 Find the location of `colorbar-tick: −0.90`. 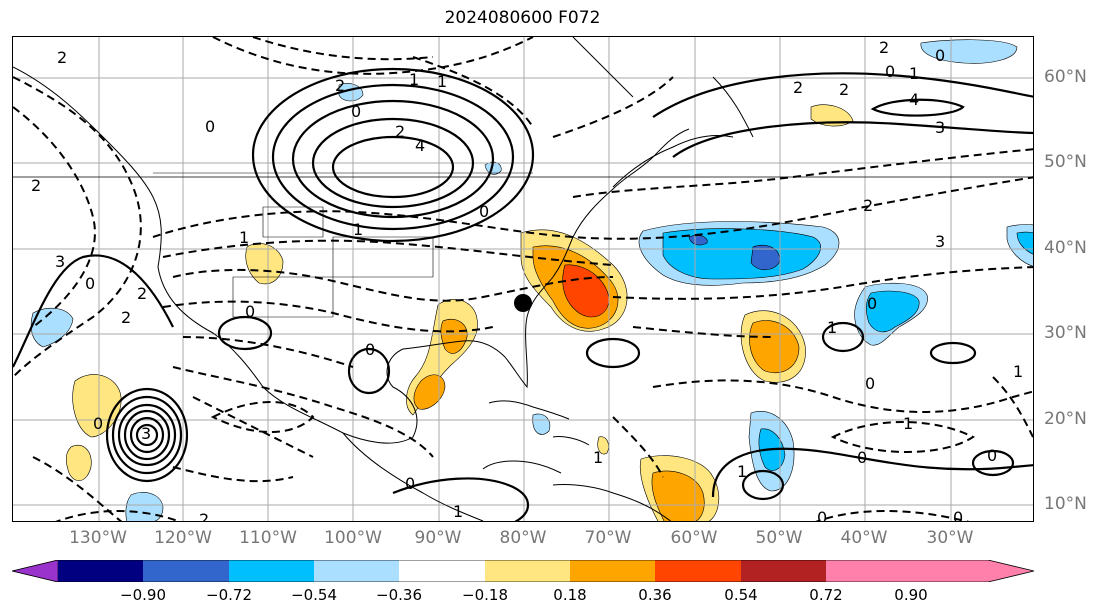

colorbar-tick: −0.90 is located at coordinates (143, 595).